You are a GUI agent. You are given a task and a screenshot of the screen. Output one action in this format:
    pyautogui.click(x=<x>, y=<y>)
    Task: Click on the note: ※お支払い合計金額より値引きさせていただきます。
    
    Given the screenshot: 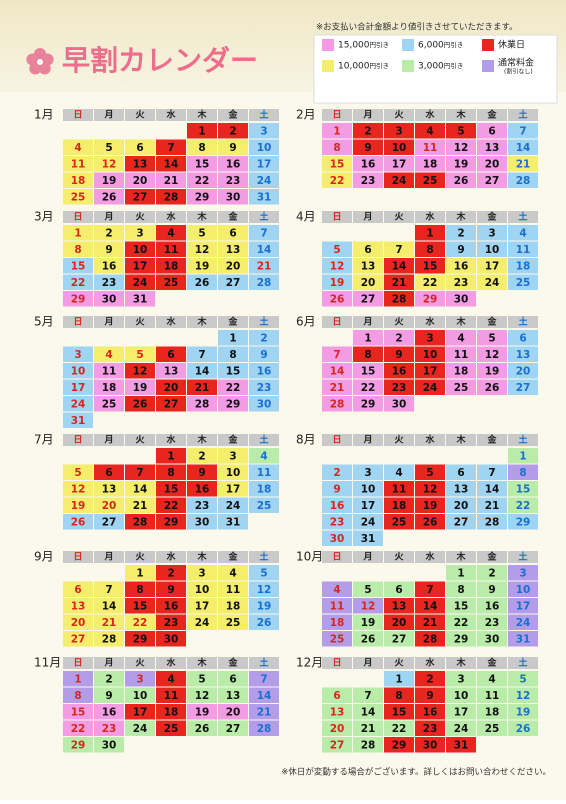 What is the action you would take?
    pyautogui.click(x=417, y=27)
    